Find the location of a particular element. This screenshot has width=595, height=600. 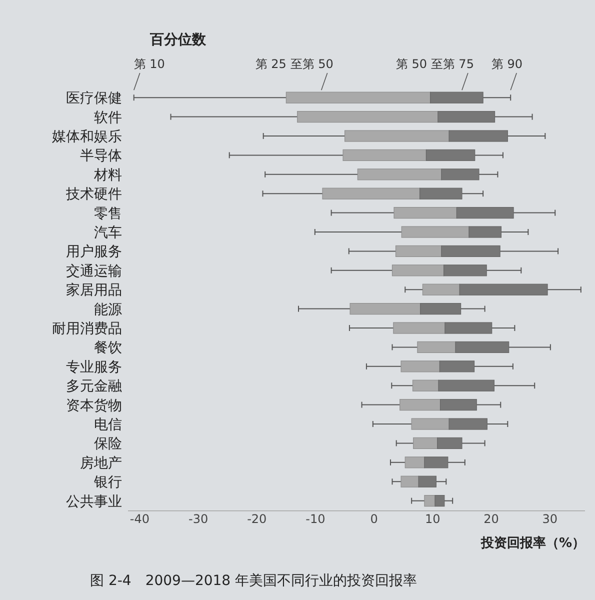

annotation: 第 10 is located at coordinates (149, 64).